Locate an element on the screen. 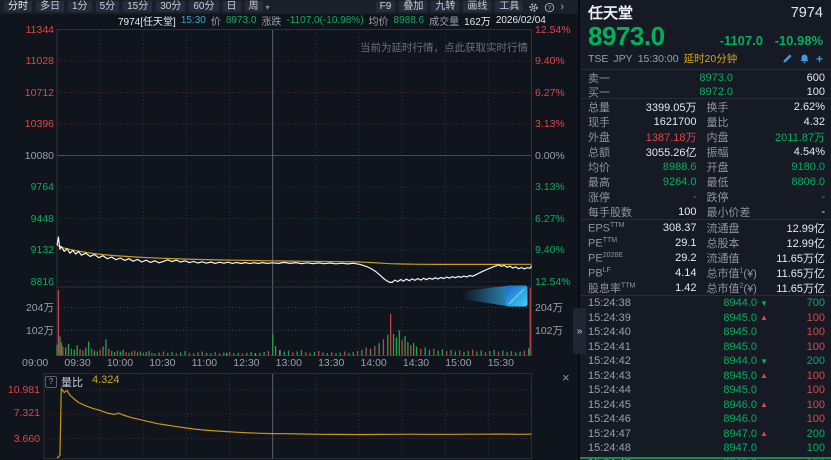 Image resolution: width=831 pixels, height=460 pixels. bid-ask-section: 卖一 8973.0 600 买一 8972.0 100 is located at coordinates (705, 84).